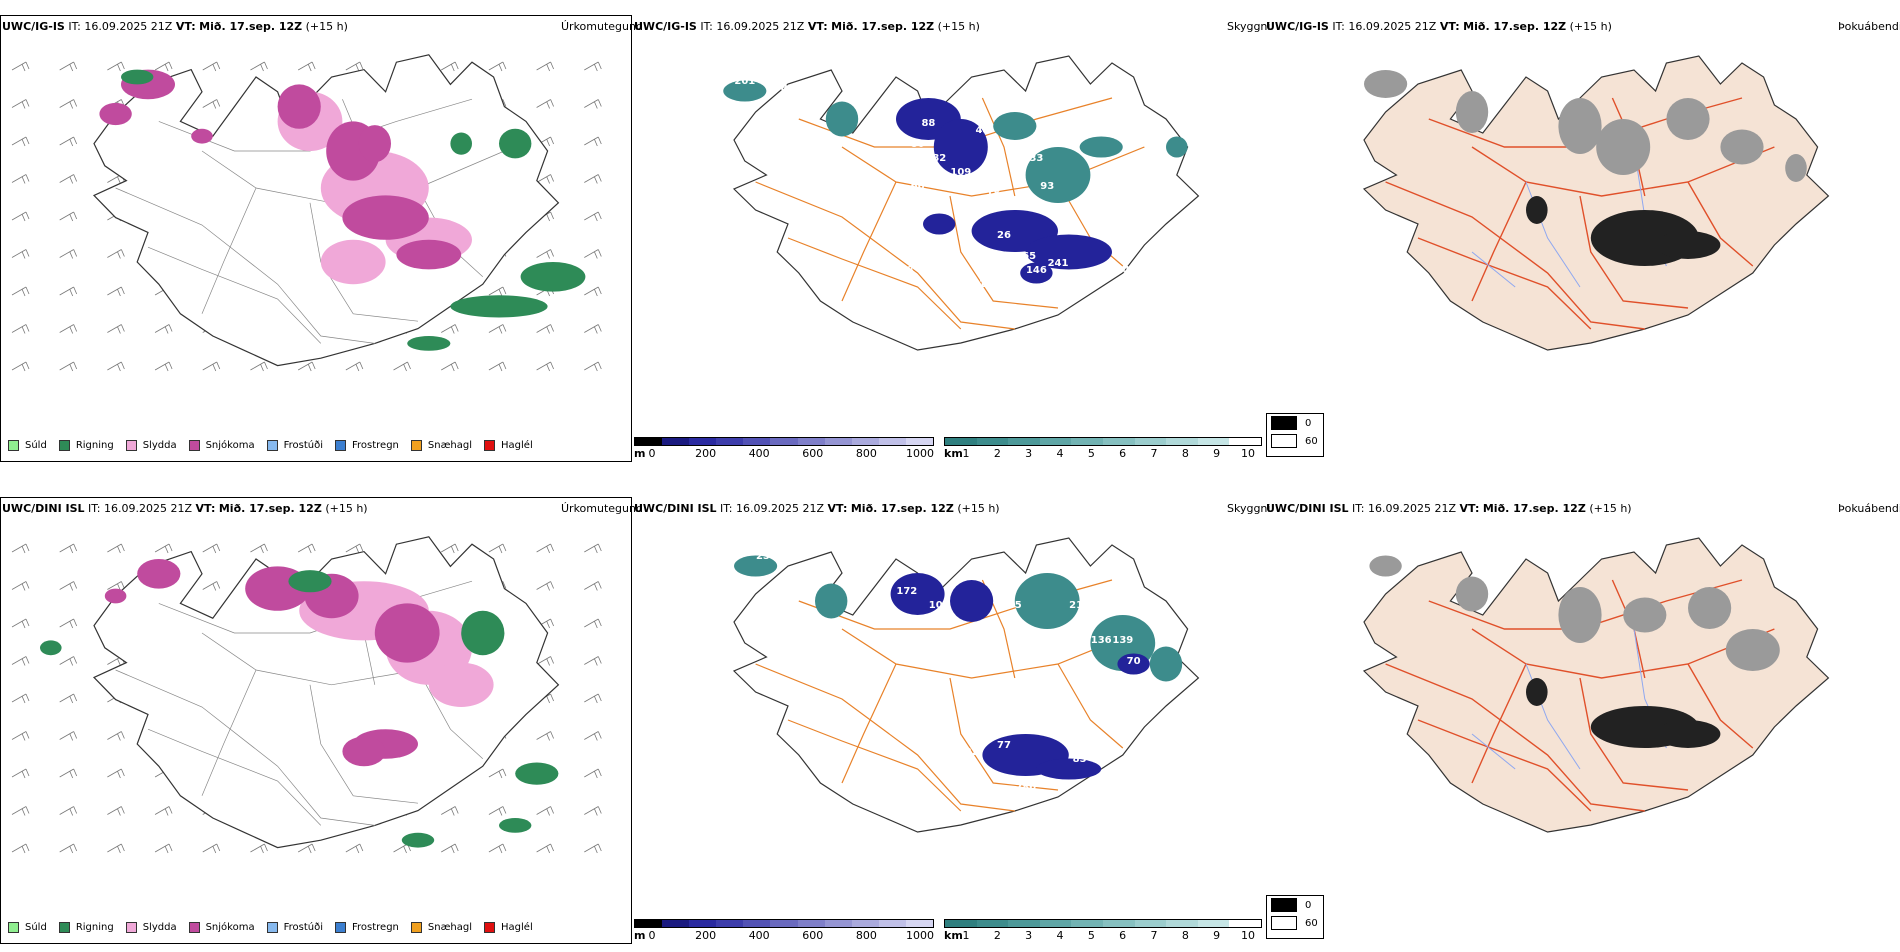 The width and height of the screenshot is (1900, 952). I want to click on colorbar-tick-label: 1, so click(966, 935).